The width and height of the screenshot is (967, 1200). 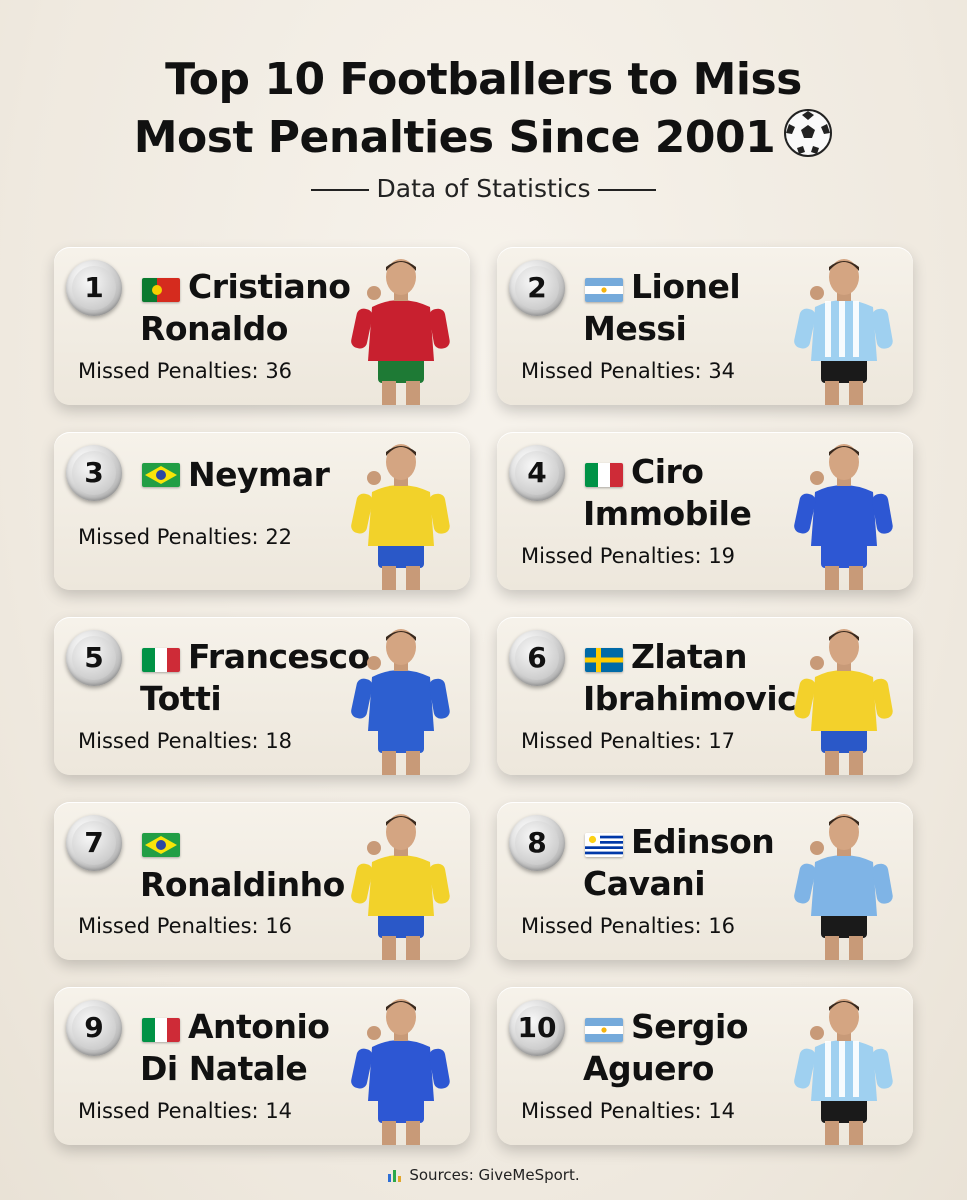 I want to click on player-card-rank-1: 1 Cristiano Ronaldo Missed Penalties: 36, so click(x=262, y=326).